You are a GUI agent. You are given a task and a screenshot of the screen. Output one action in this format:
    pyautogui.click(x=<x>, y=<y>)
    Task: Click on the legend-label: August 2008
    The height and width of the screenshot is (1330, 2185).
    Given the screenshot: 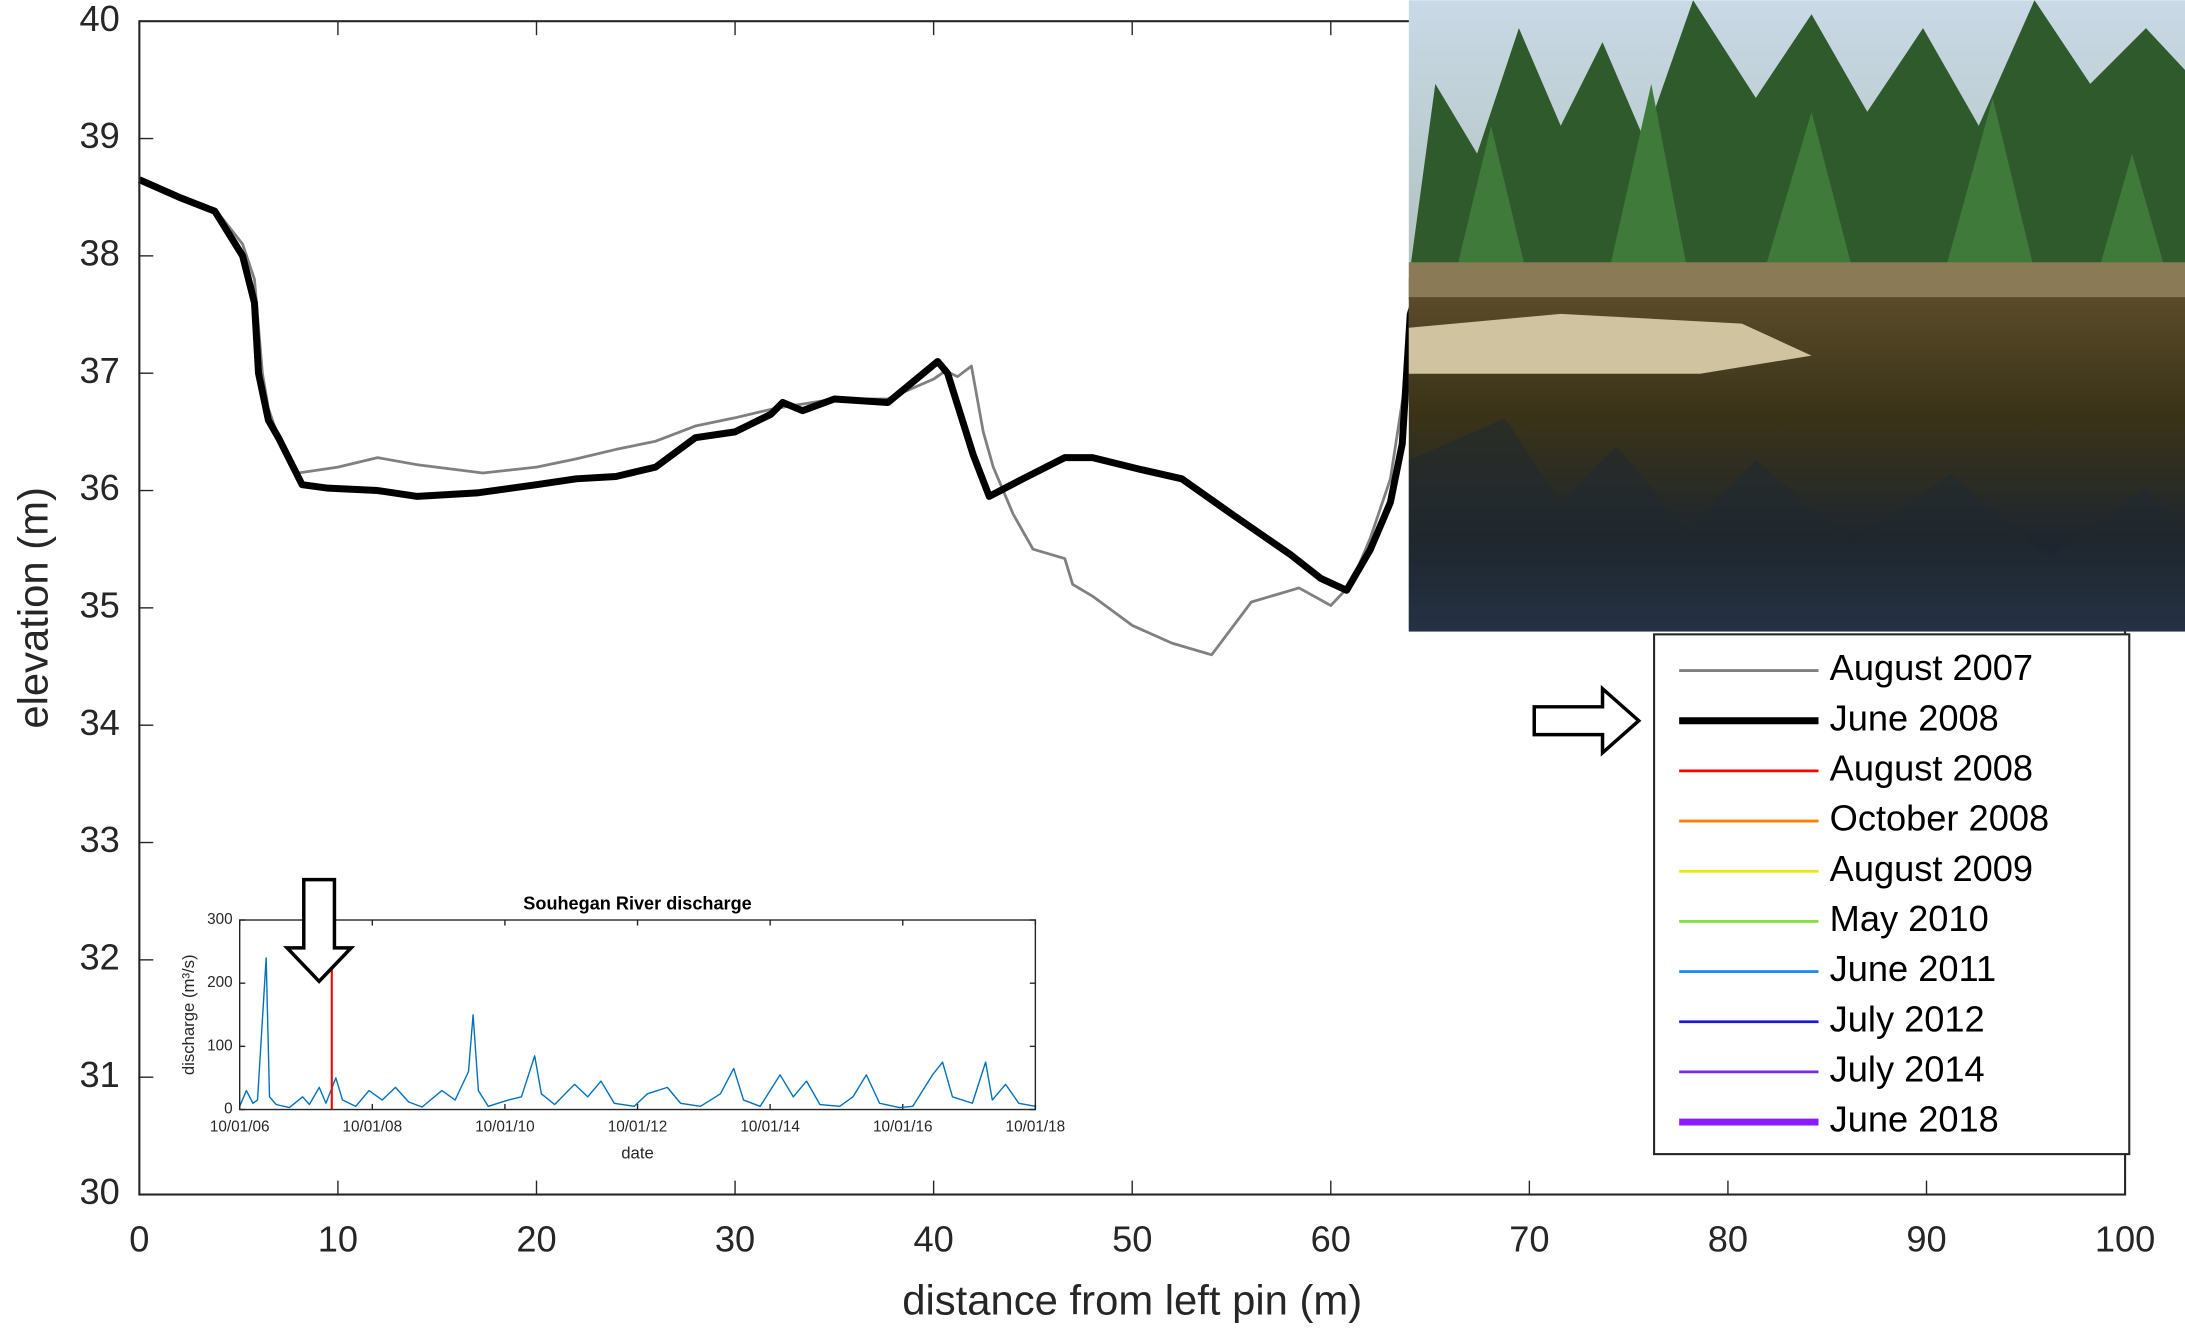 What is the action you would take?
    pyautogui.click(x=1931, y=767)
    